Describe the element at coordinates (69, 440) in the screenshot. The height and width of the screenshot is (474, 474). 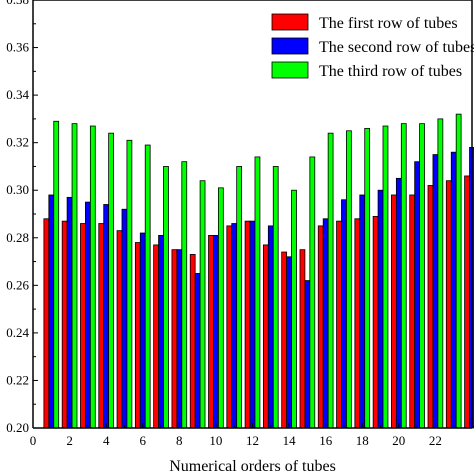
I see `x-tick-label: 2` at that location.